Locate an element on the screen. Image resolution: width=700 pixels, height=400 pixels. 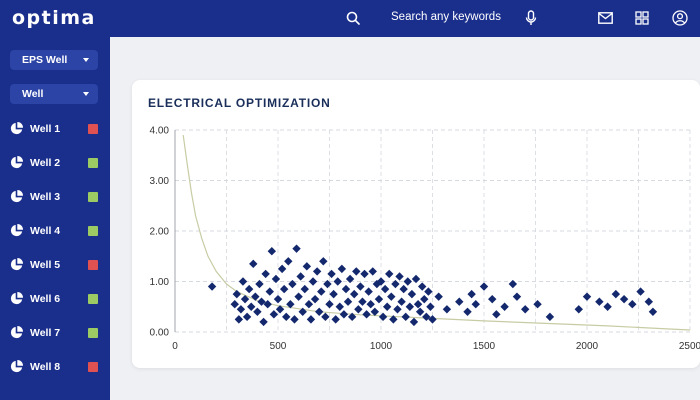
sidebar-item-well-8: Well 8 is located at coordinates (55, 367).